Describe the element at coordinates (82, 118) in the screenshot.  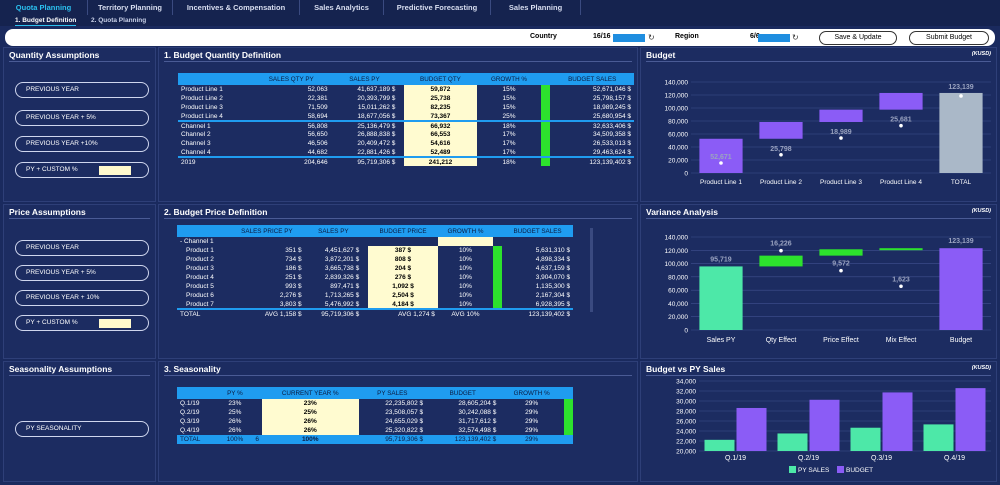
I see `qty-option-py-plus-5: PREVIOUS YEAR + 5%` at that location.